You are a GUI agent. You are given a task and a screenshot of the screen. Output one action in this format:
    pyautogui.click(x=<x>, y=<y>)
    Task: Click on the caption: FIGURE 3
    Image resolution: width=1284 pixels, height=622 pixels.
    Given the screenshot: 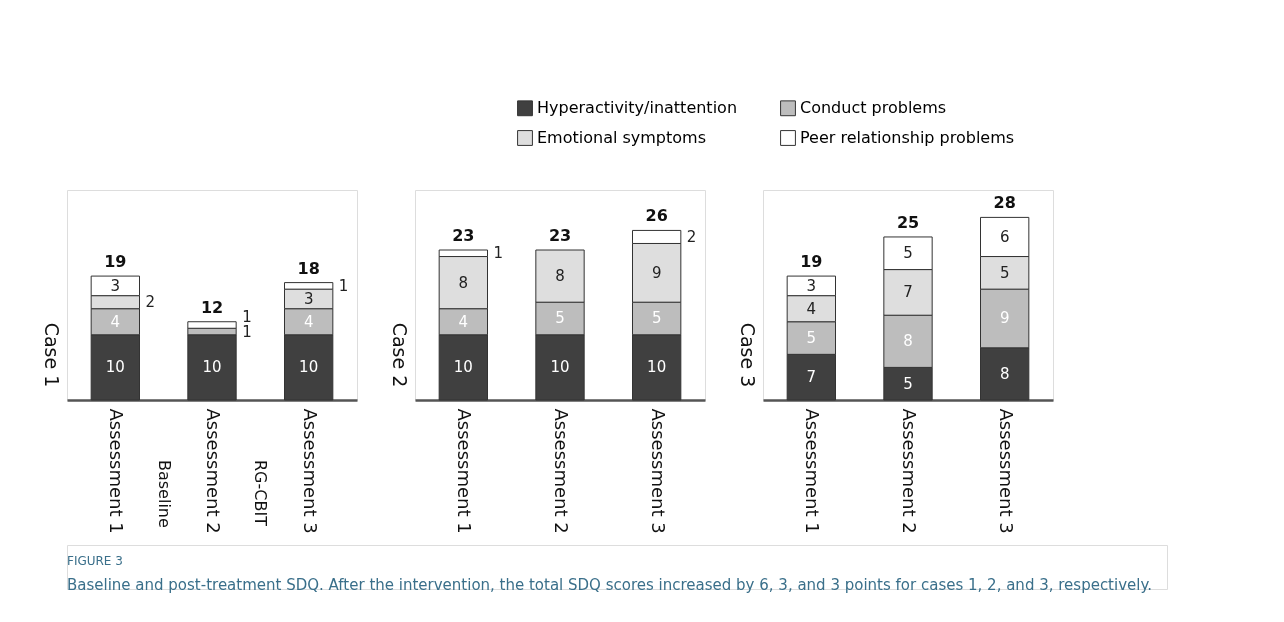 What is the action you would take?
    pyautogui.click(x=95, y=561)
    